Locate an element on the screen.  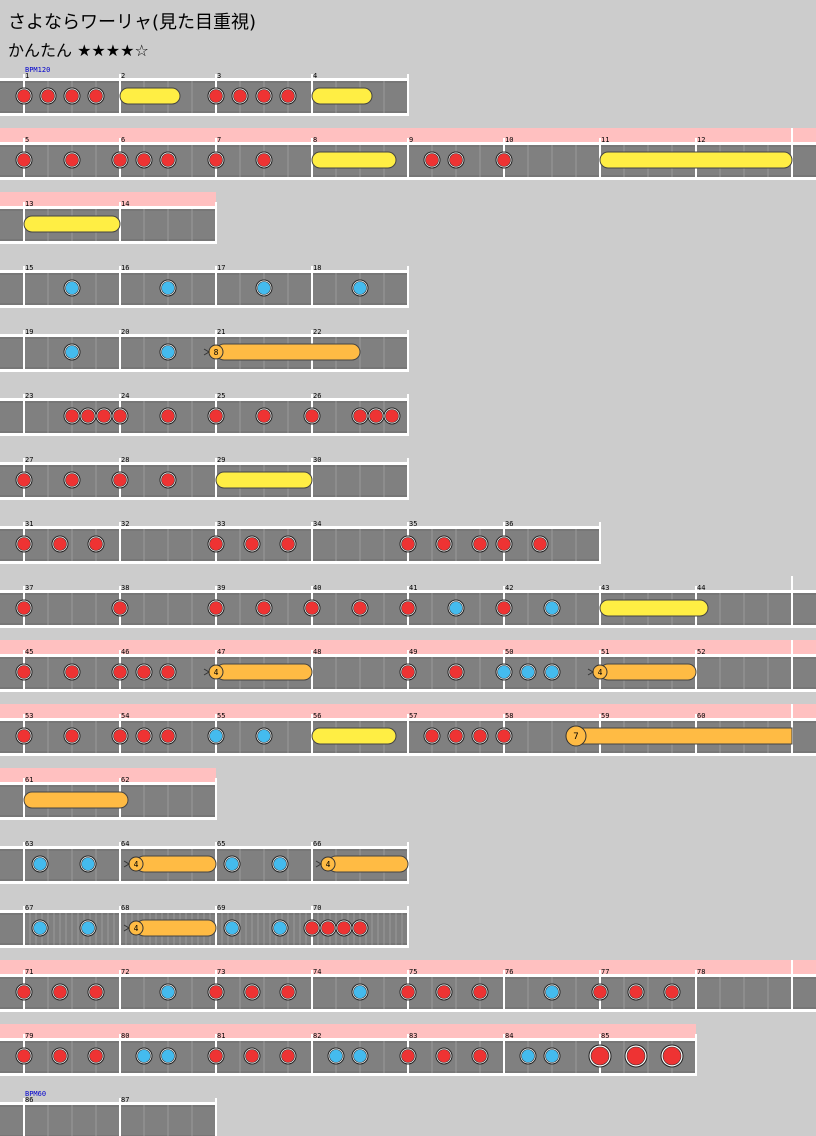
bar-number: 41 is located at coordinates (413, 588).